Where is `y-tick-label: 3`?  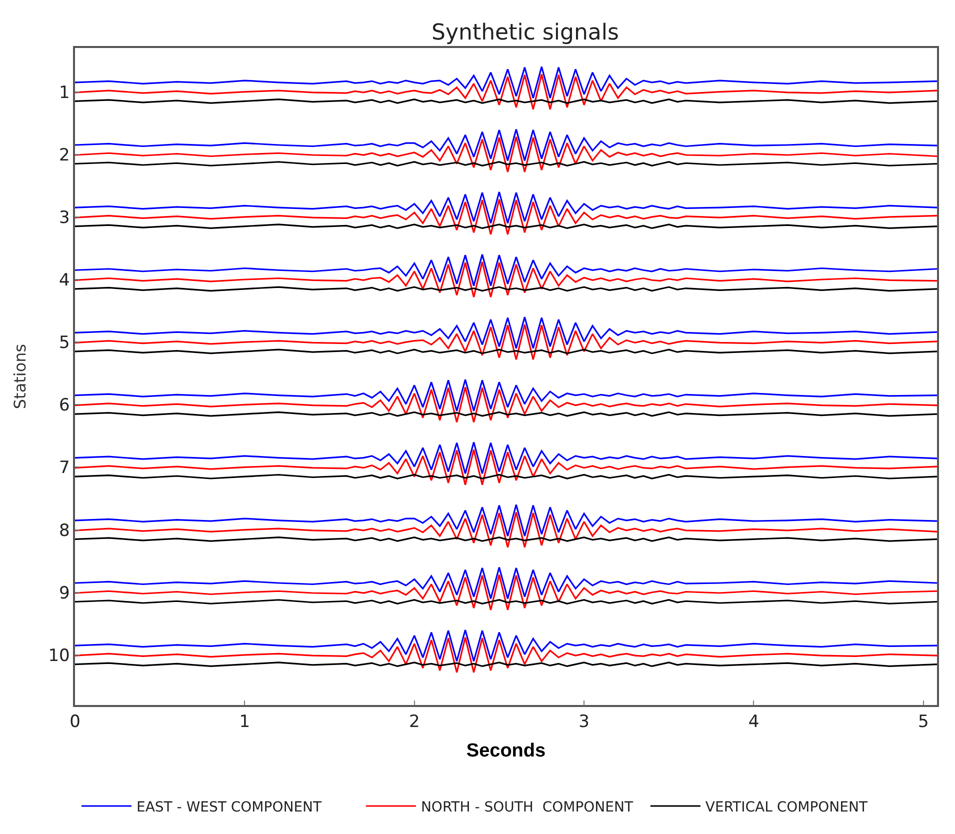
y-tick-label: 3 is located at coordinates (64, 218).